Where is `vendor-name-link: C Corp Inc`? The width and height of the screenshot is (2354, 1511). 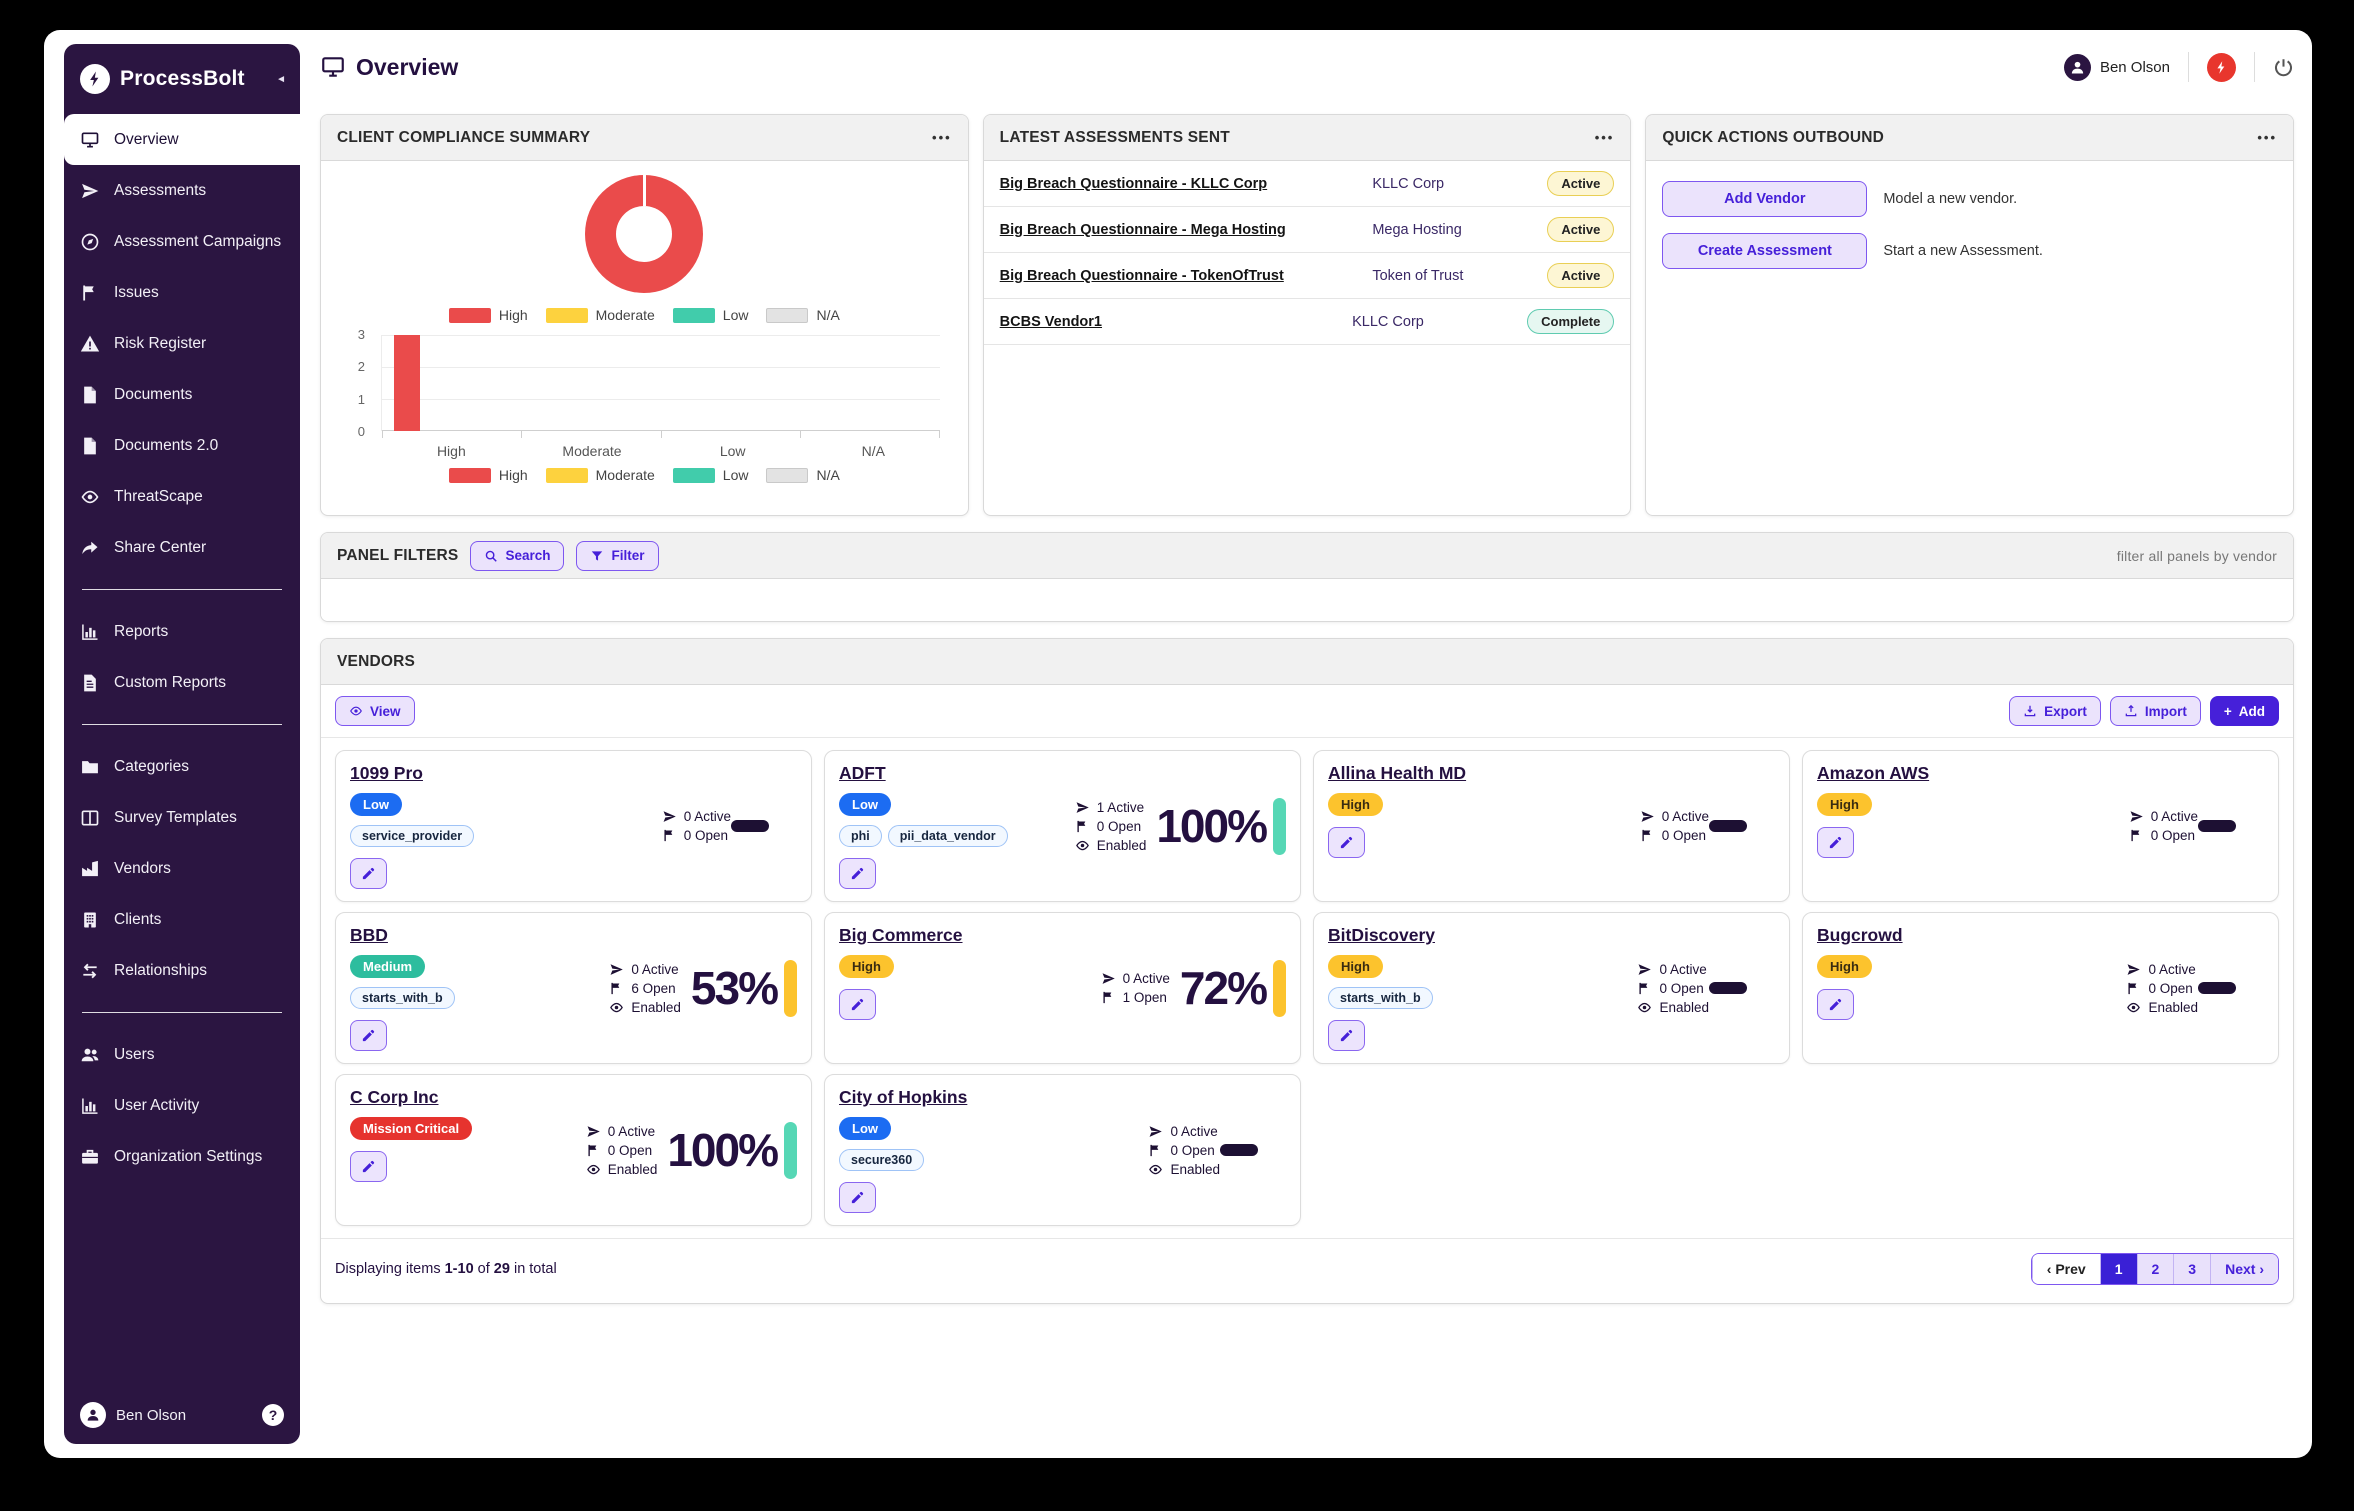 vendor-name-link: C Corp Inc is located at coordinates (394, 1097).